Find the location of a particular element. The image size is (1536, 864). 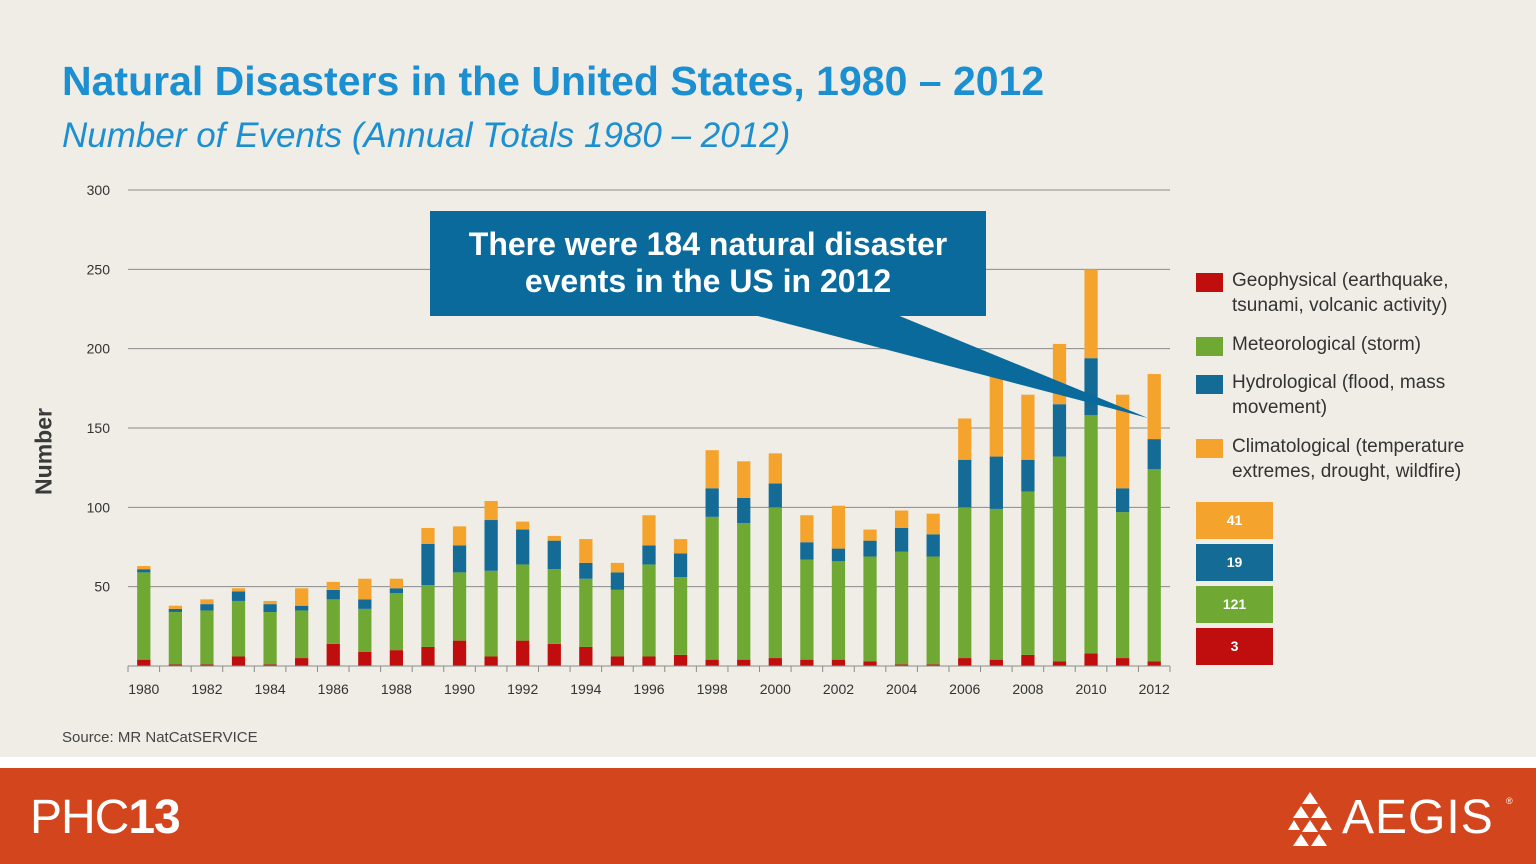

bar-segment-geophysical-1997 is located at coordinates (680, 660).